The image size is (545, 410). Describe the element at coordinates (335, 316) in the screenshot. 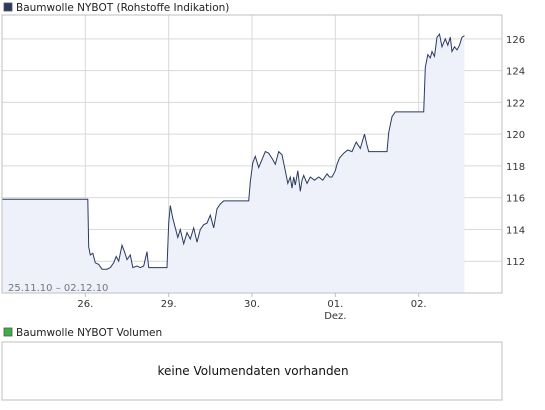

I see `x-tick-sublabel: Dez.` at that location.